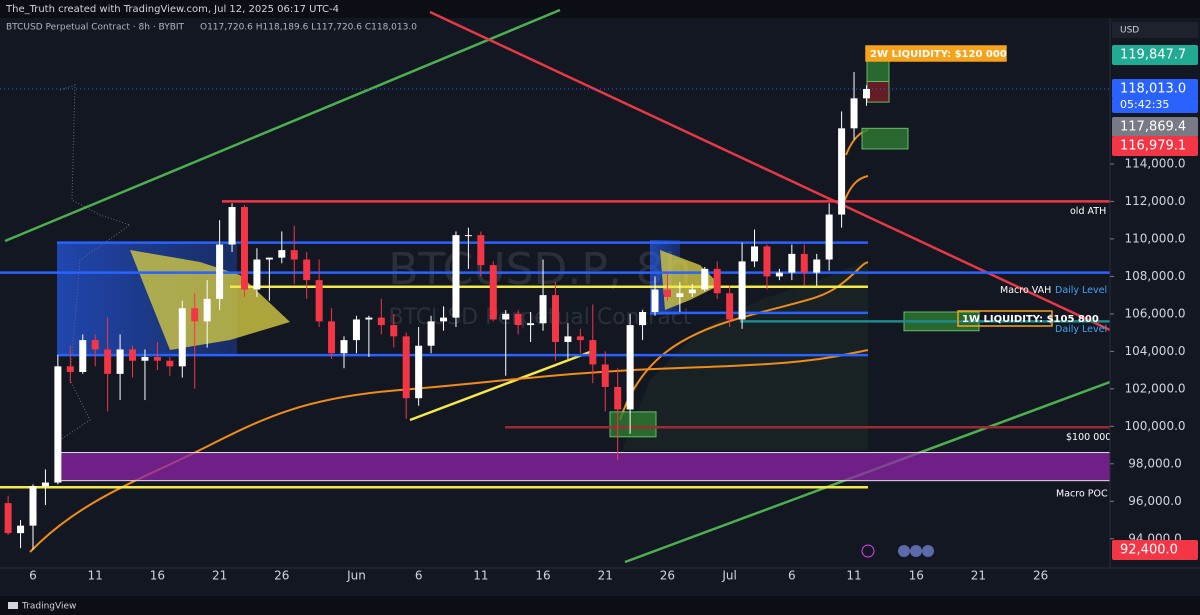 The width and height of the screenshot is (1200, 615). I want to click on price-label: 05:42:35, so click(1144, 104).